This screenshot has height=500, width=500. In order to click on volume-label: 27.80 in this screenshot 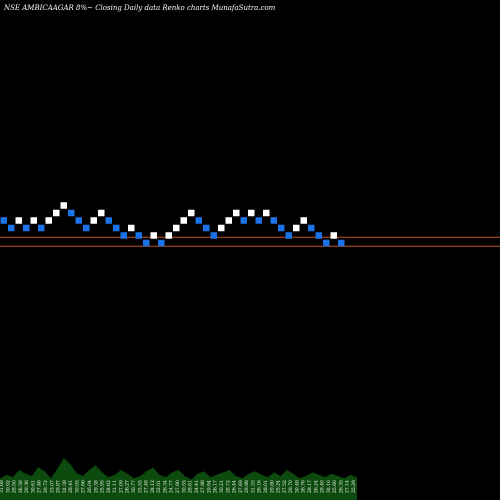, I will do `click(178, 486)`.